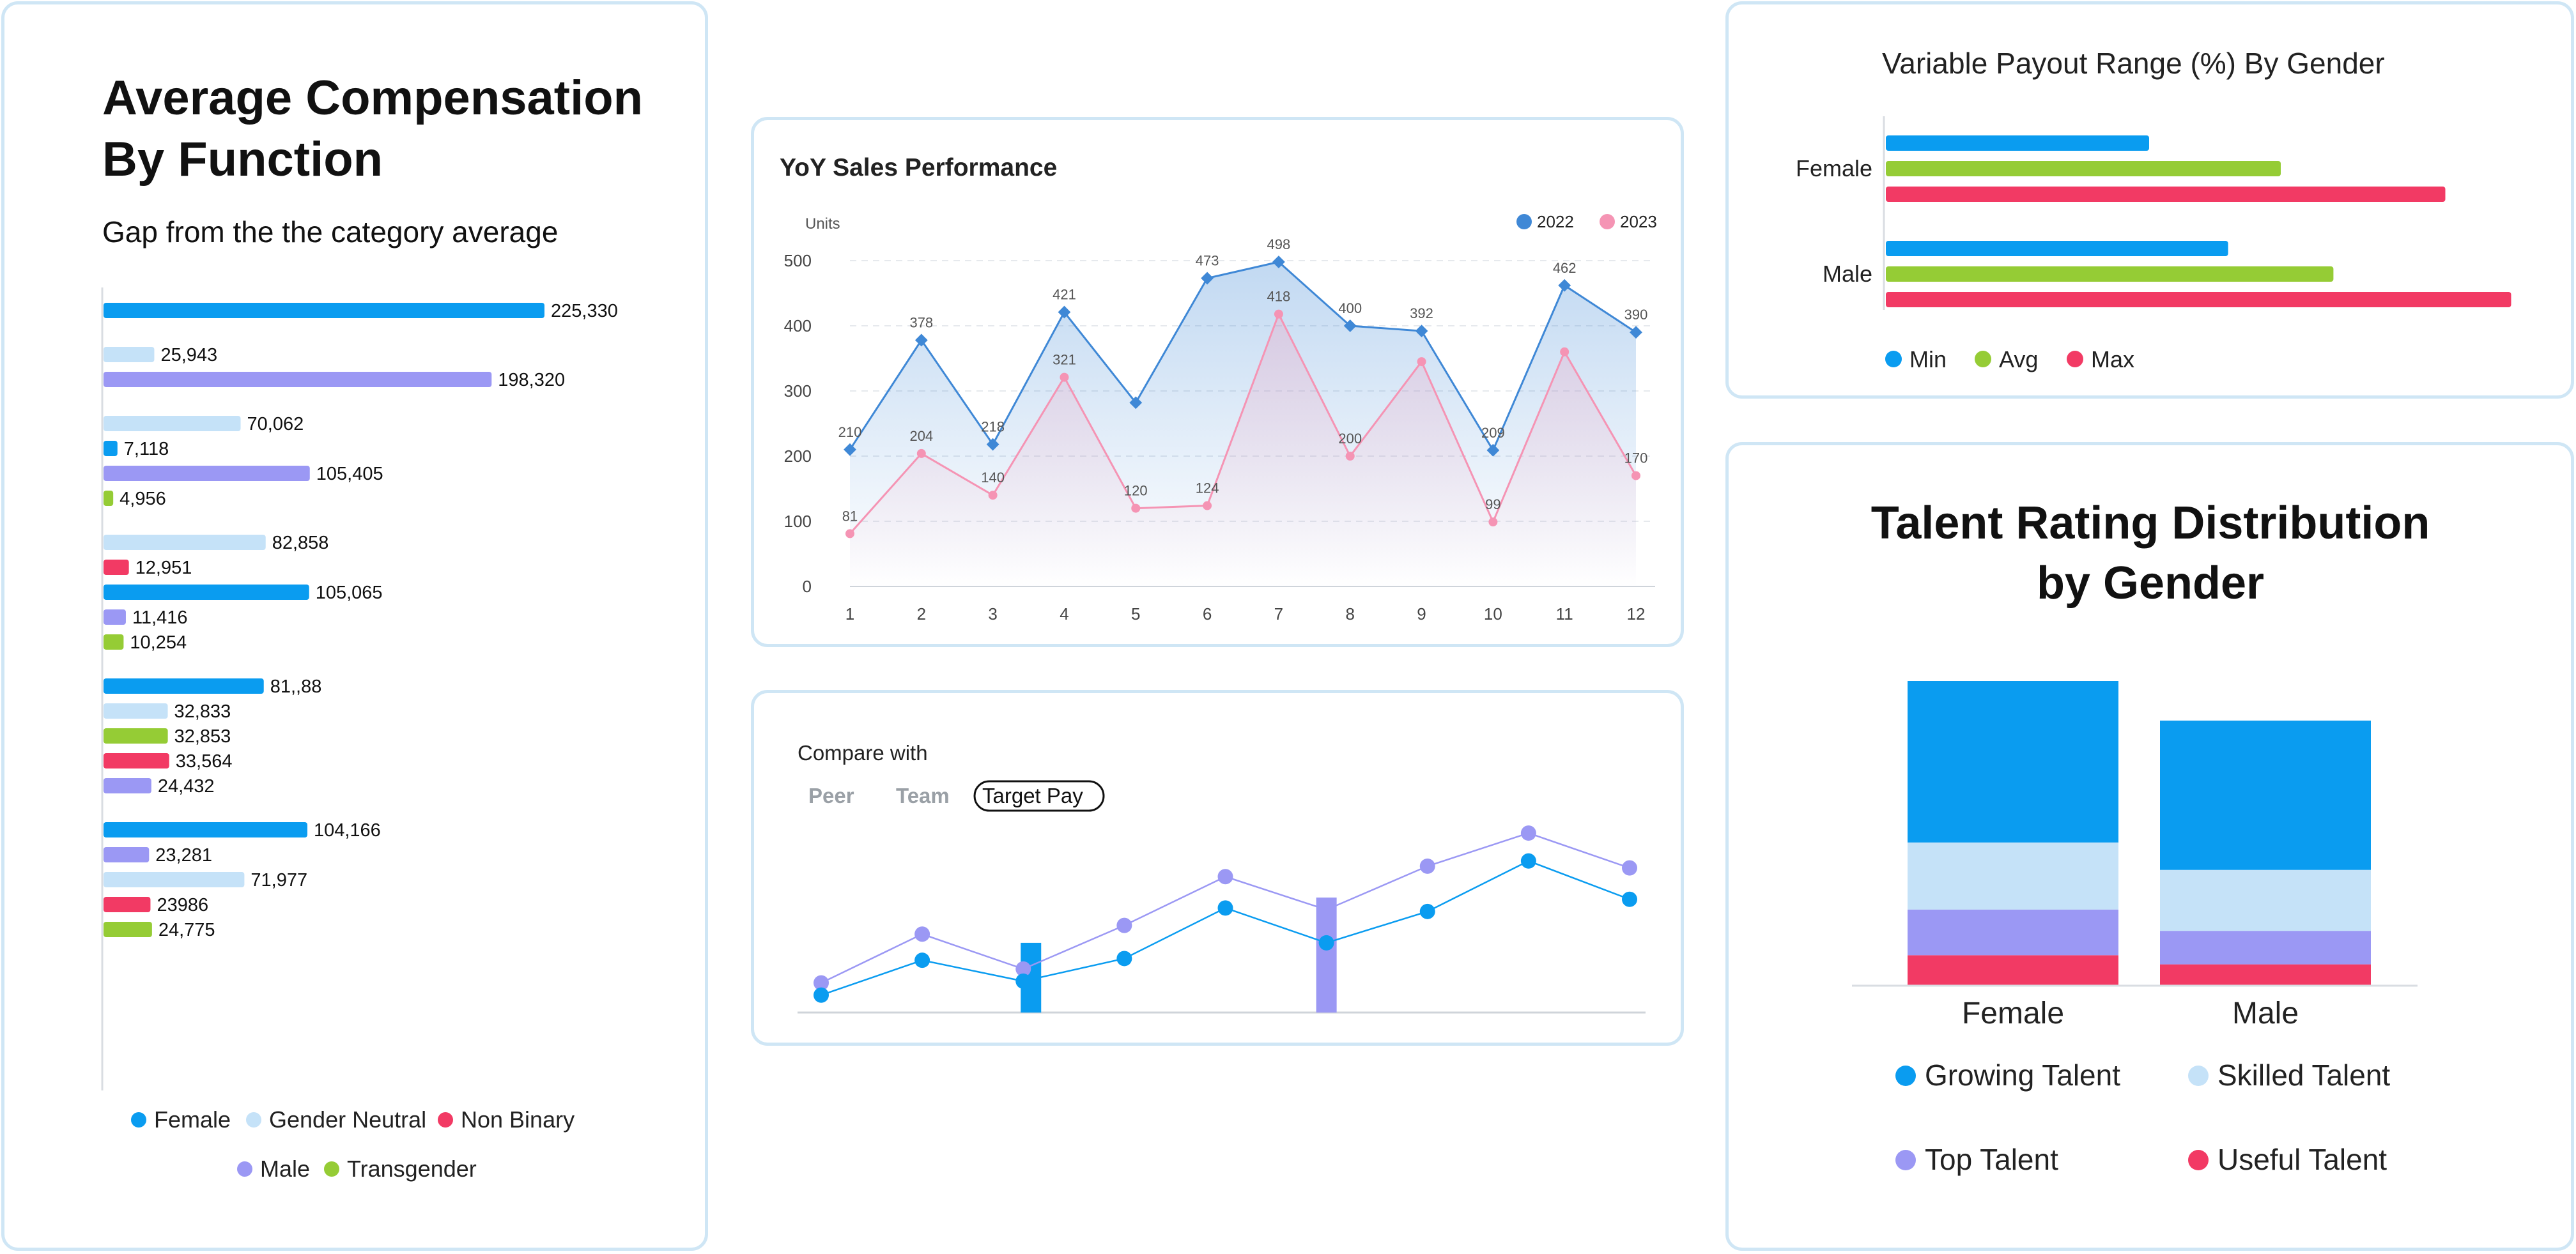 The image size is (2576, 1254). I want to click on comp-bar-label: 12,951, so click(163, 568).